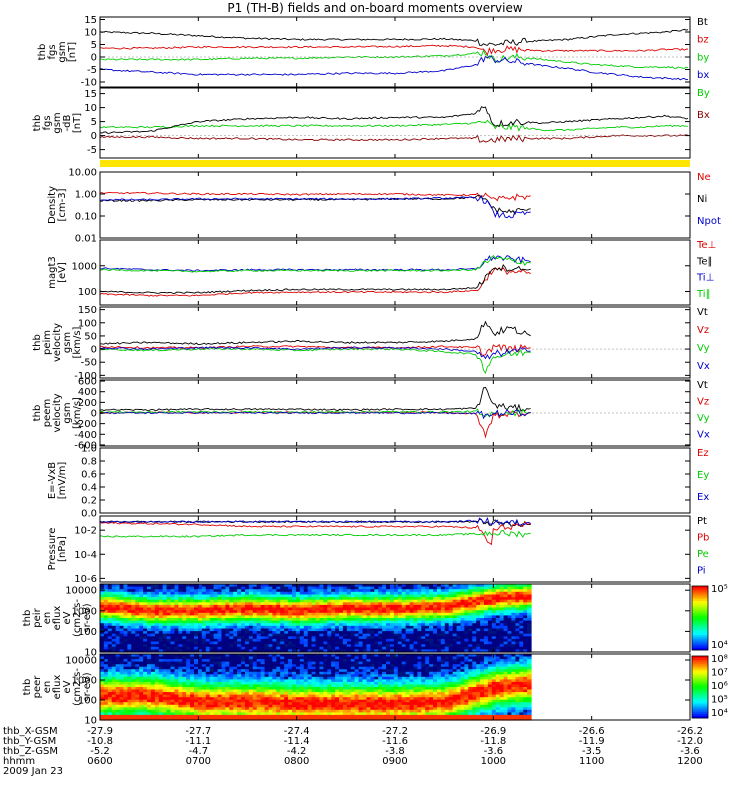  I want to click on colorbar-segment, so click(700, 598).